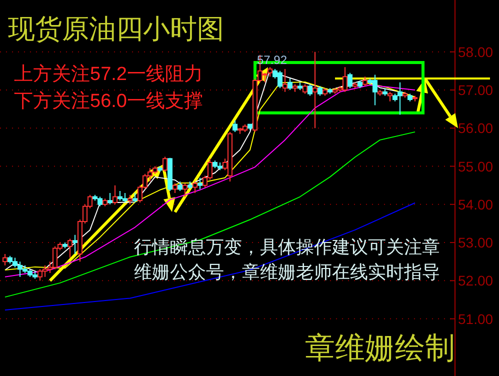 This screenshot has width=499, height=376. What do you see at coordinates (380, 348) in the screenshot?
I see `annotation: 章维姗绘制` at bounding box center [380, 348].